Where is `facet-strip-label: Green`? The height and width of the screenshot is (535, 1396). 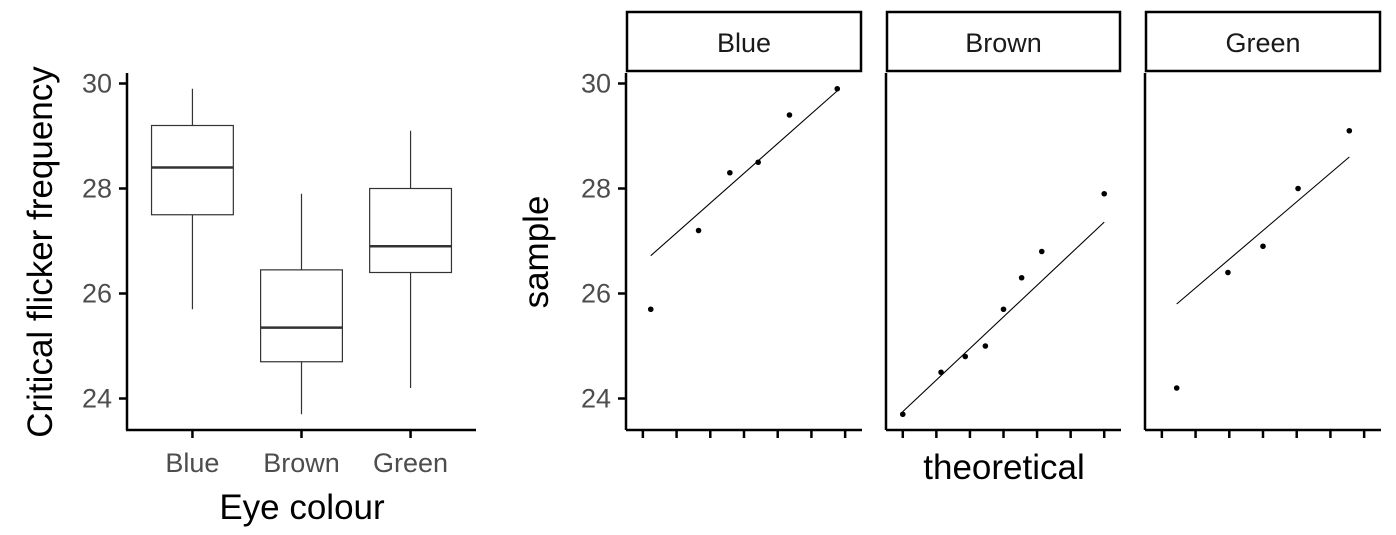 facet-strip-label: Green is located at coordinates (1262, 43).